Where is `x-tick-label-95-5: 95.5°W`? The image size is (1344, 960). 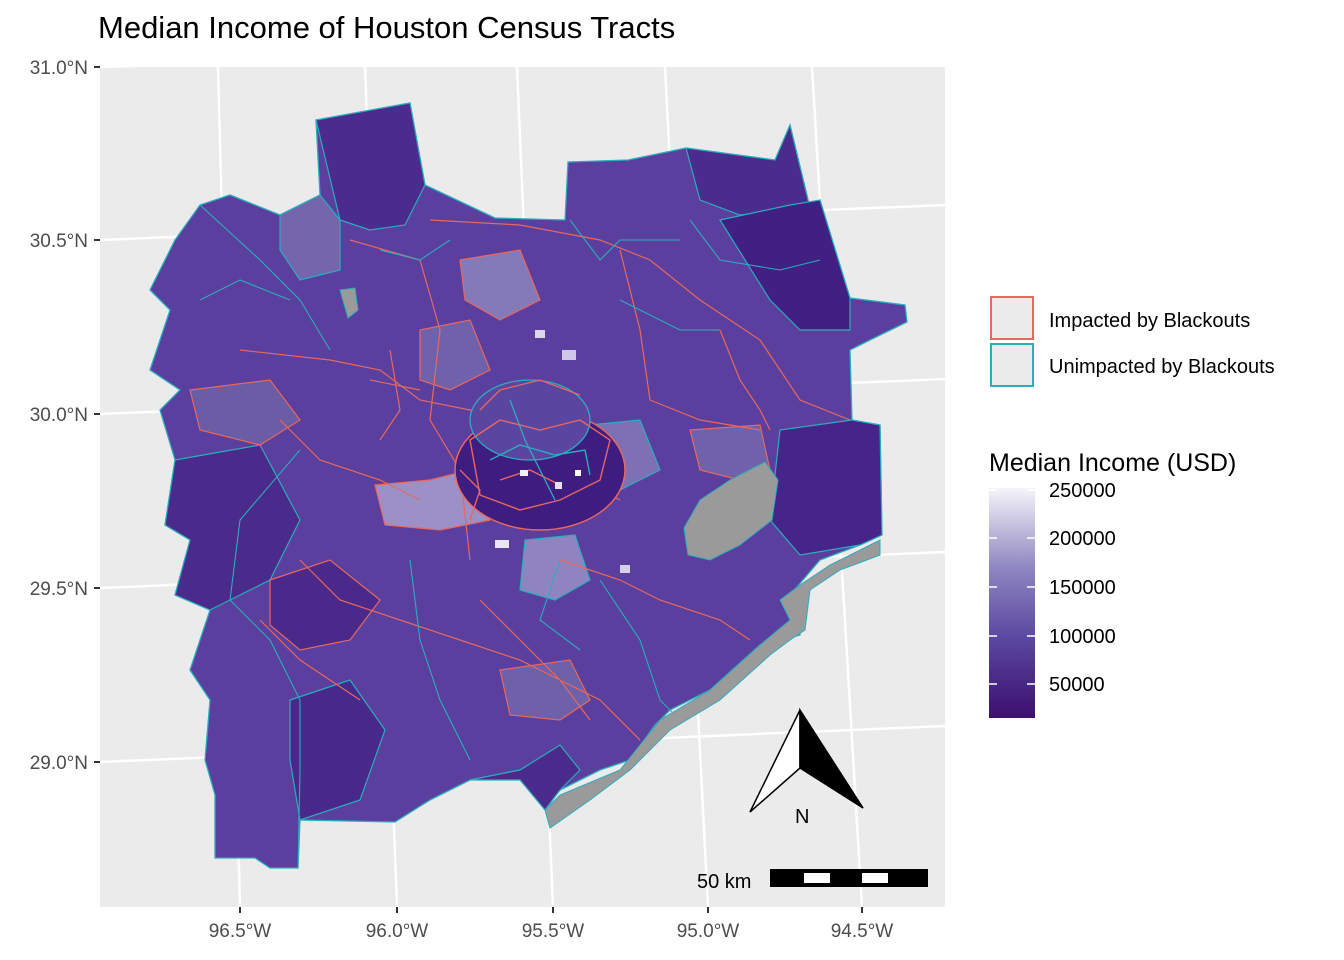
x-tick-label-95-5: 95.5°W is located at coordinates (553, 931).